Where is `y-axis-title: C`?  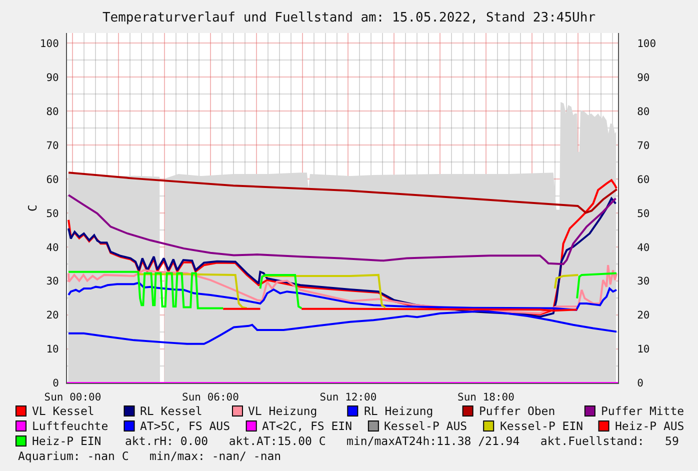
y-axis-title: C is located at coordinates (32, 208).